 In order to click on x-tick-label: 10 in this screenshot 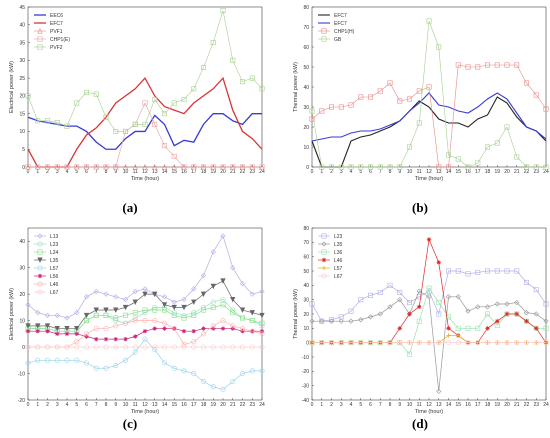, I will do `click(410, 172)`.